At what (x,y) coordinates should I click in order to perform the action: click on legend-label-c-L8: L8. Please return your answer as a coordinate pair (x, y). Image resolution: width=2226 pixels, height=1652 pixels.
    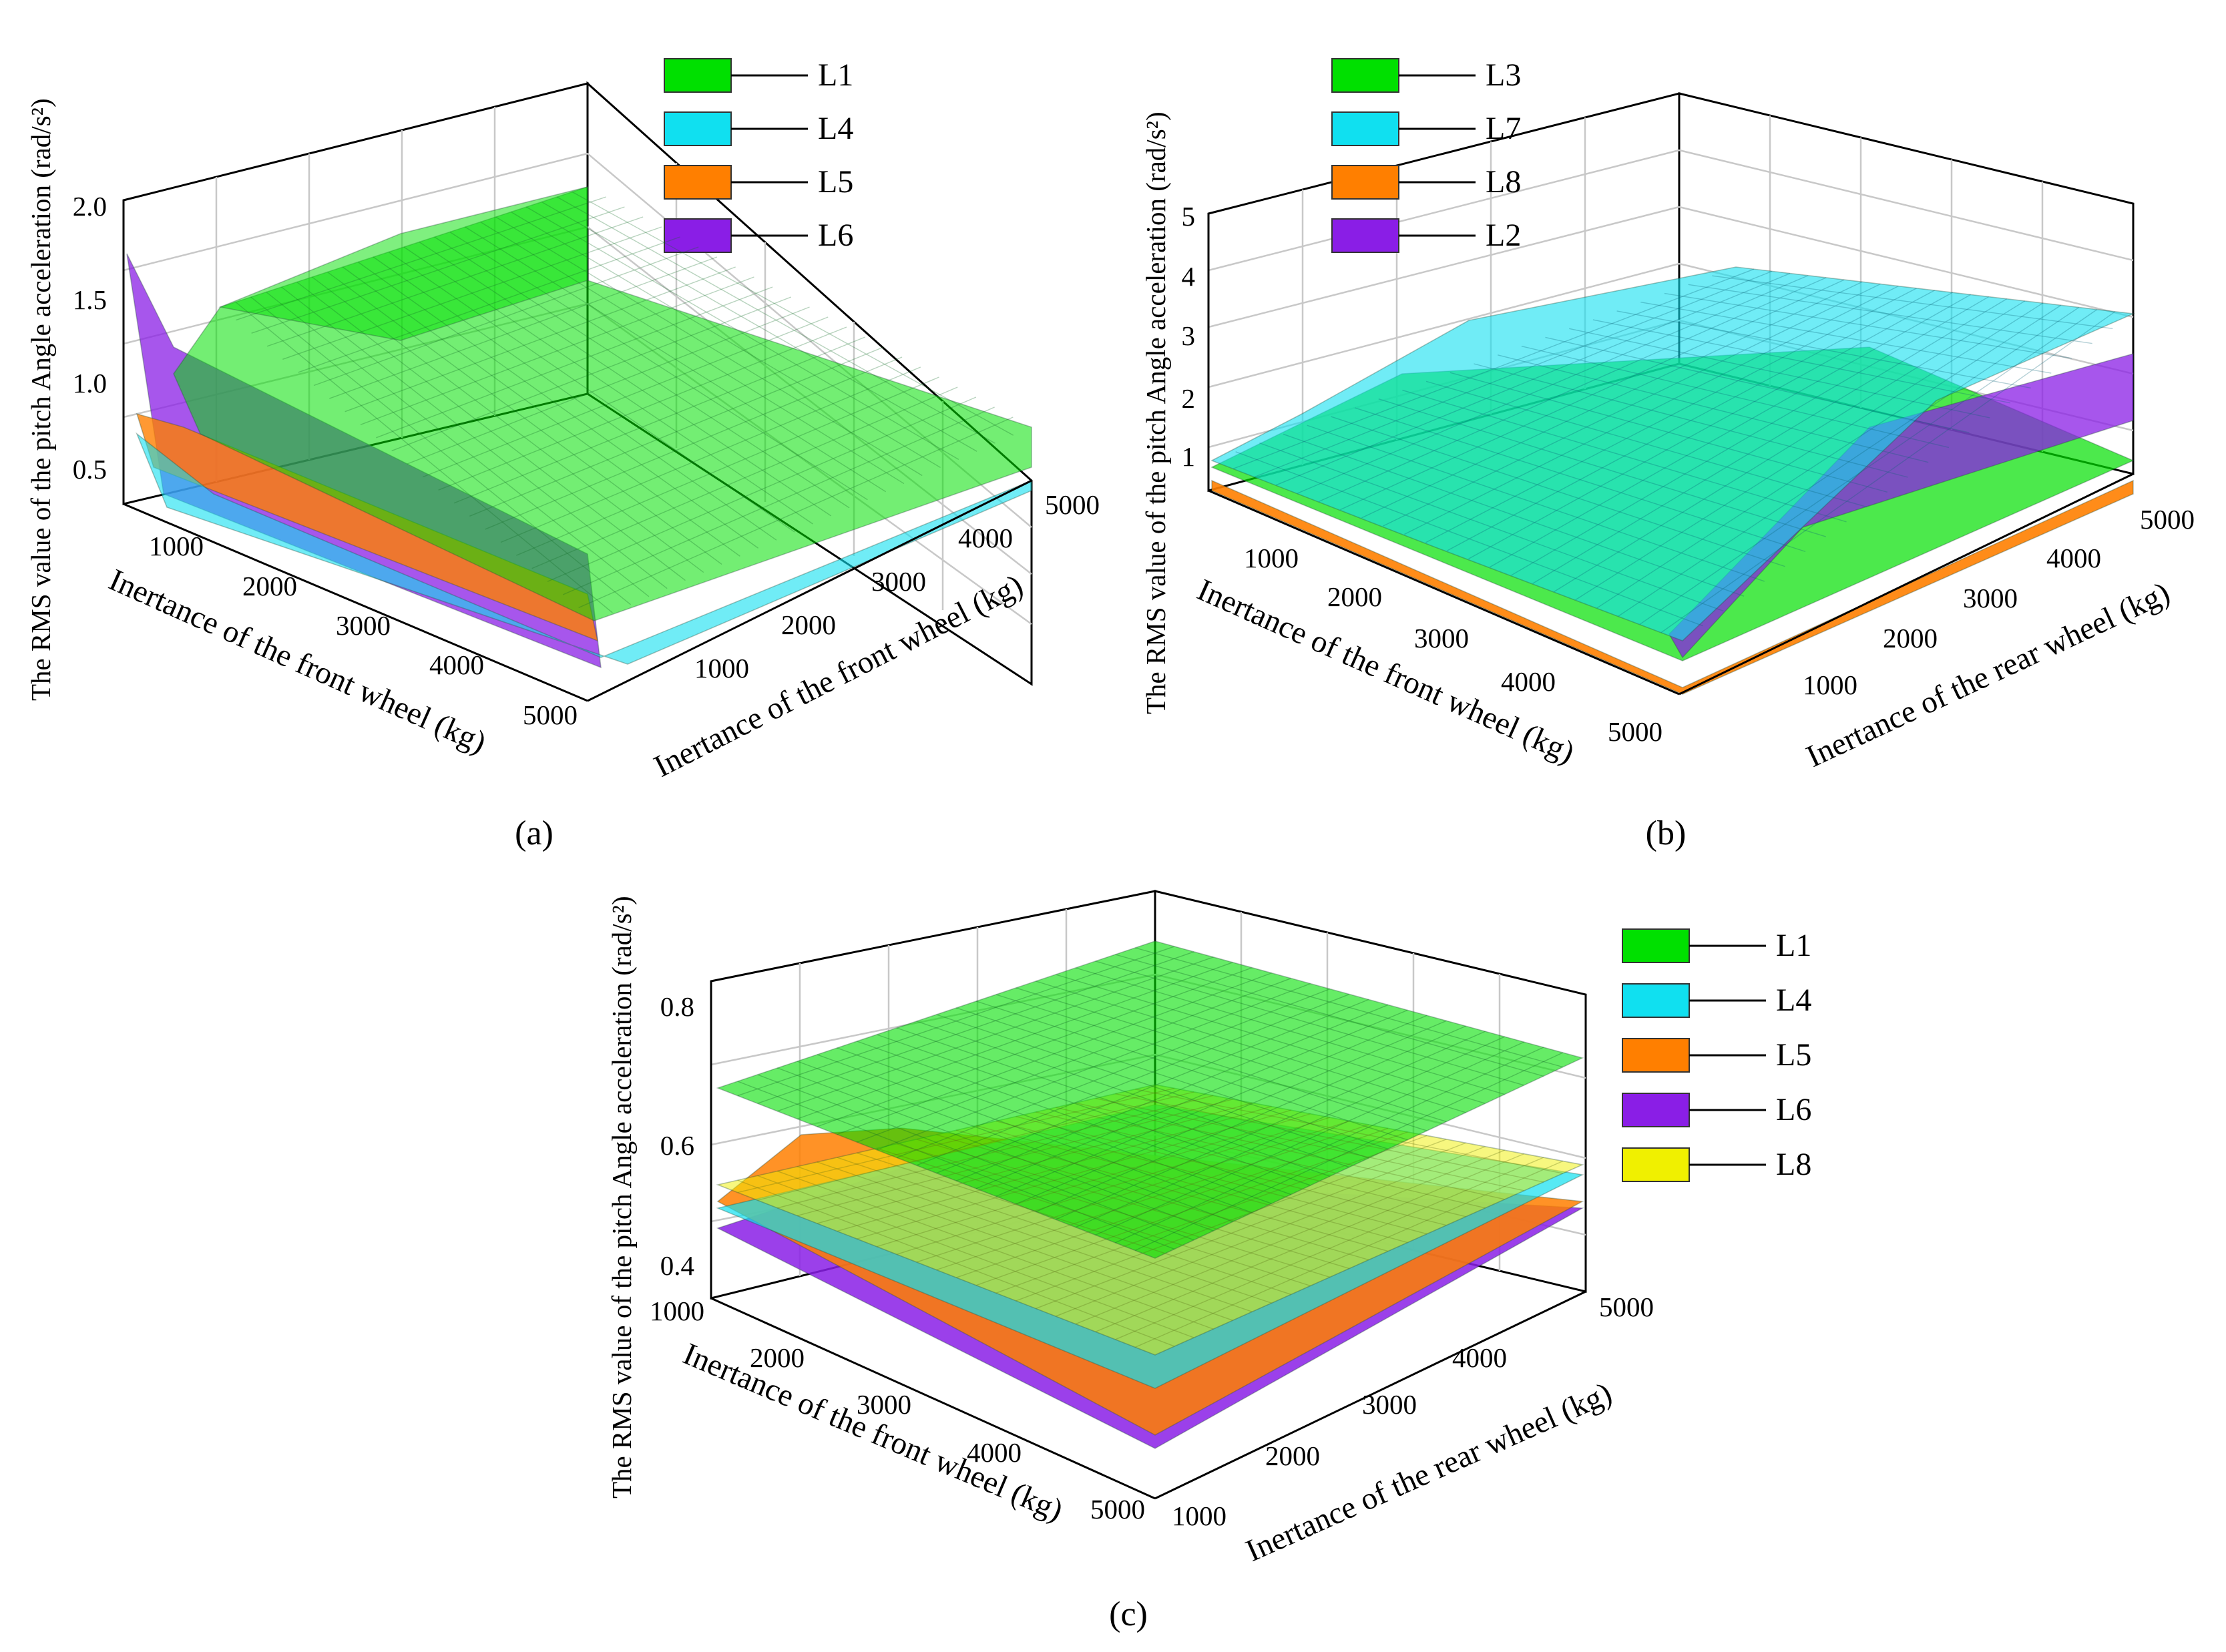
    Looking at the image, I should click on (1793, 1164).